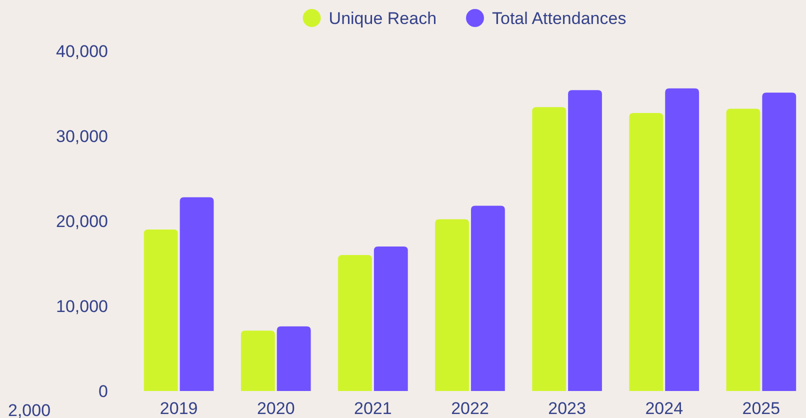 This screenshot has height=418, width=806. What do you see at coordinates (567, 408) in the screenshot?
I see `x-tick-label: 2023` at bounding box center [567, 408].